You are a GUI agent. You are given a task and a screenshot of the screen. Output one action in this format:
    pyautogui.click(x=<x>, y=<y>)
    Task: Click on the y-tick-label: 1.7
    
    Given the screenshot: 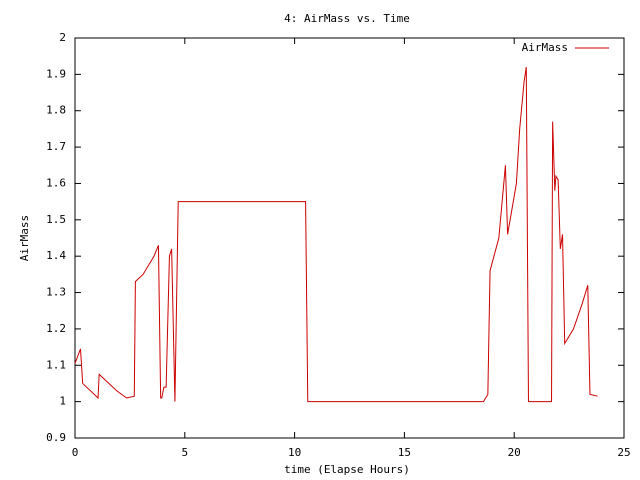 What is the action you would take?
    pyautogui.click(x=56, y=146)
    